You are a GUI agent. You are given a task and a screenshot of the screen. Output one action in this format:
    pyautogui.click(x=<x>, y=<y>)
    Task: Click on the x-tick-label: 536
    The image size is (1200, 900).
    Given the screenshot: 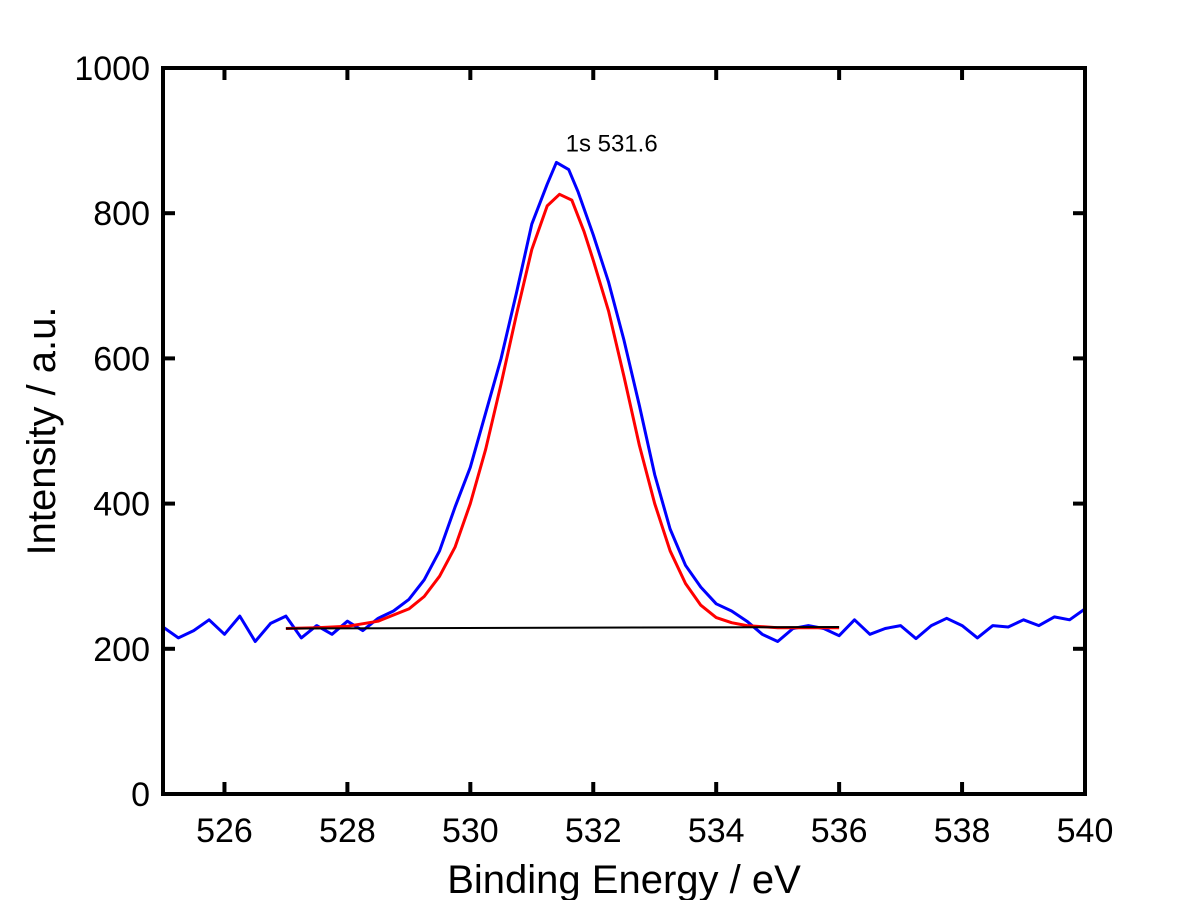 What is the action you would take?
    pyautogui.click(x=839, y=831)
    